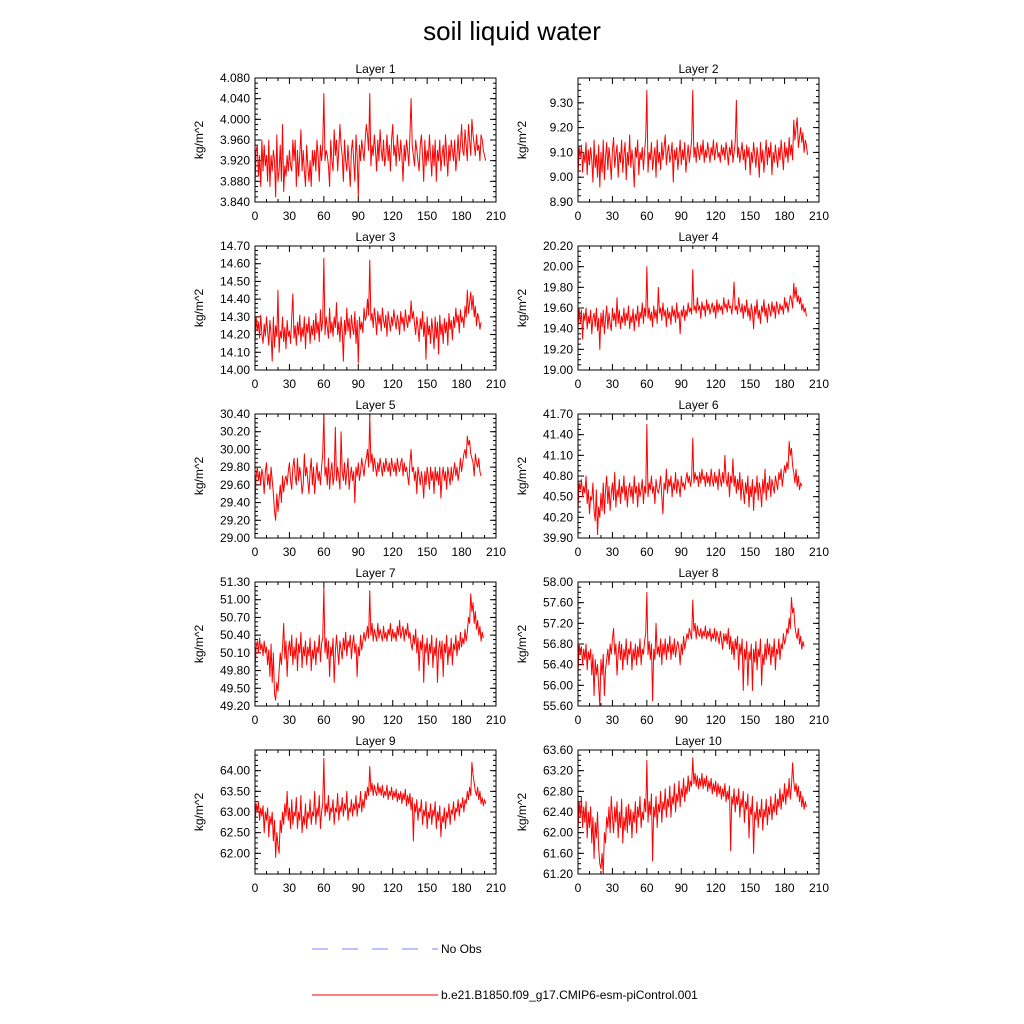 The width and height of the screenshot is (1024, 1024). What do you see at coordinates (375, 573) in the screenshot?
I see `panel-title: Layer 7` at bounding box center [375, 573].